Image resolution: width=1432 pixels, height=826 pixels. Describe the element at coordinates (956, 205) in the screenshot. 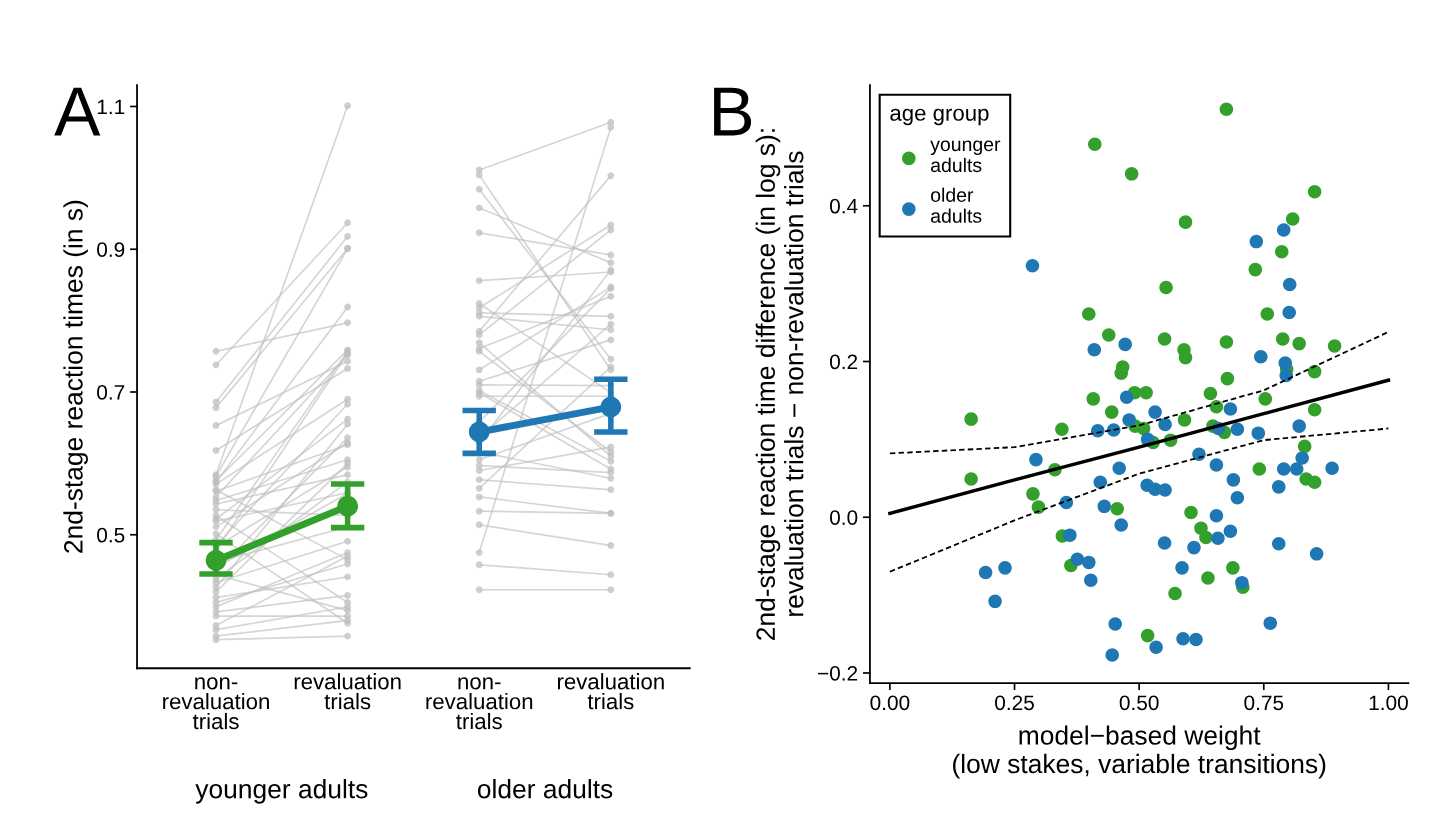

I see `legend-label: older adults` at that location.